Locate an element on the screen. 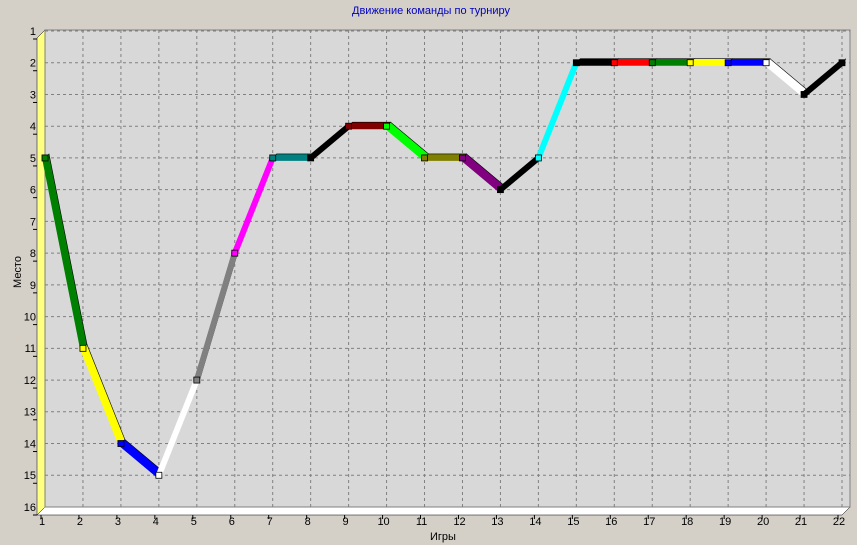  y-tick-label: 7 is located at coordinates (33, 222).